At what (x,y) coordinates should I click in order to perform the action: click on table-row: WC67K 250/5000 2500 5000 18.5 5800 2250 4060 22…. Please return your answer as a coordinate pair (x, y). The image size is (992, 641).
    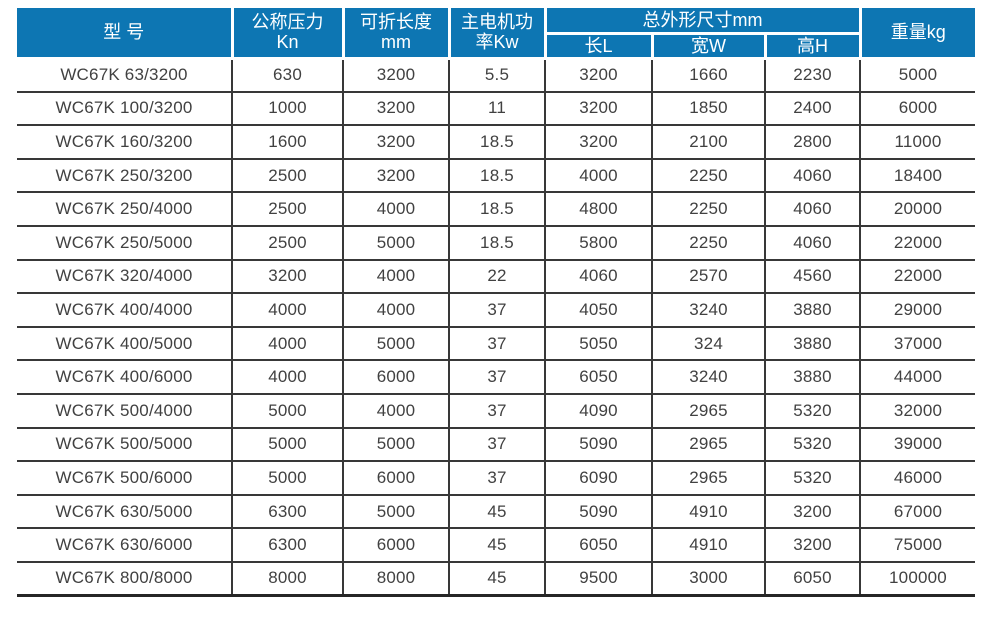
    Looking at the image, I should click on (496, 242).